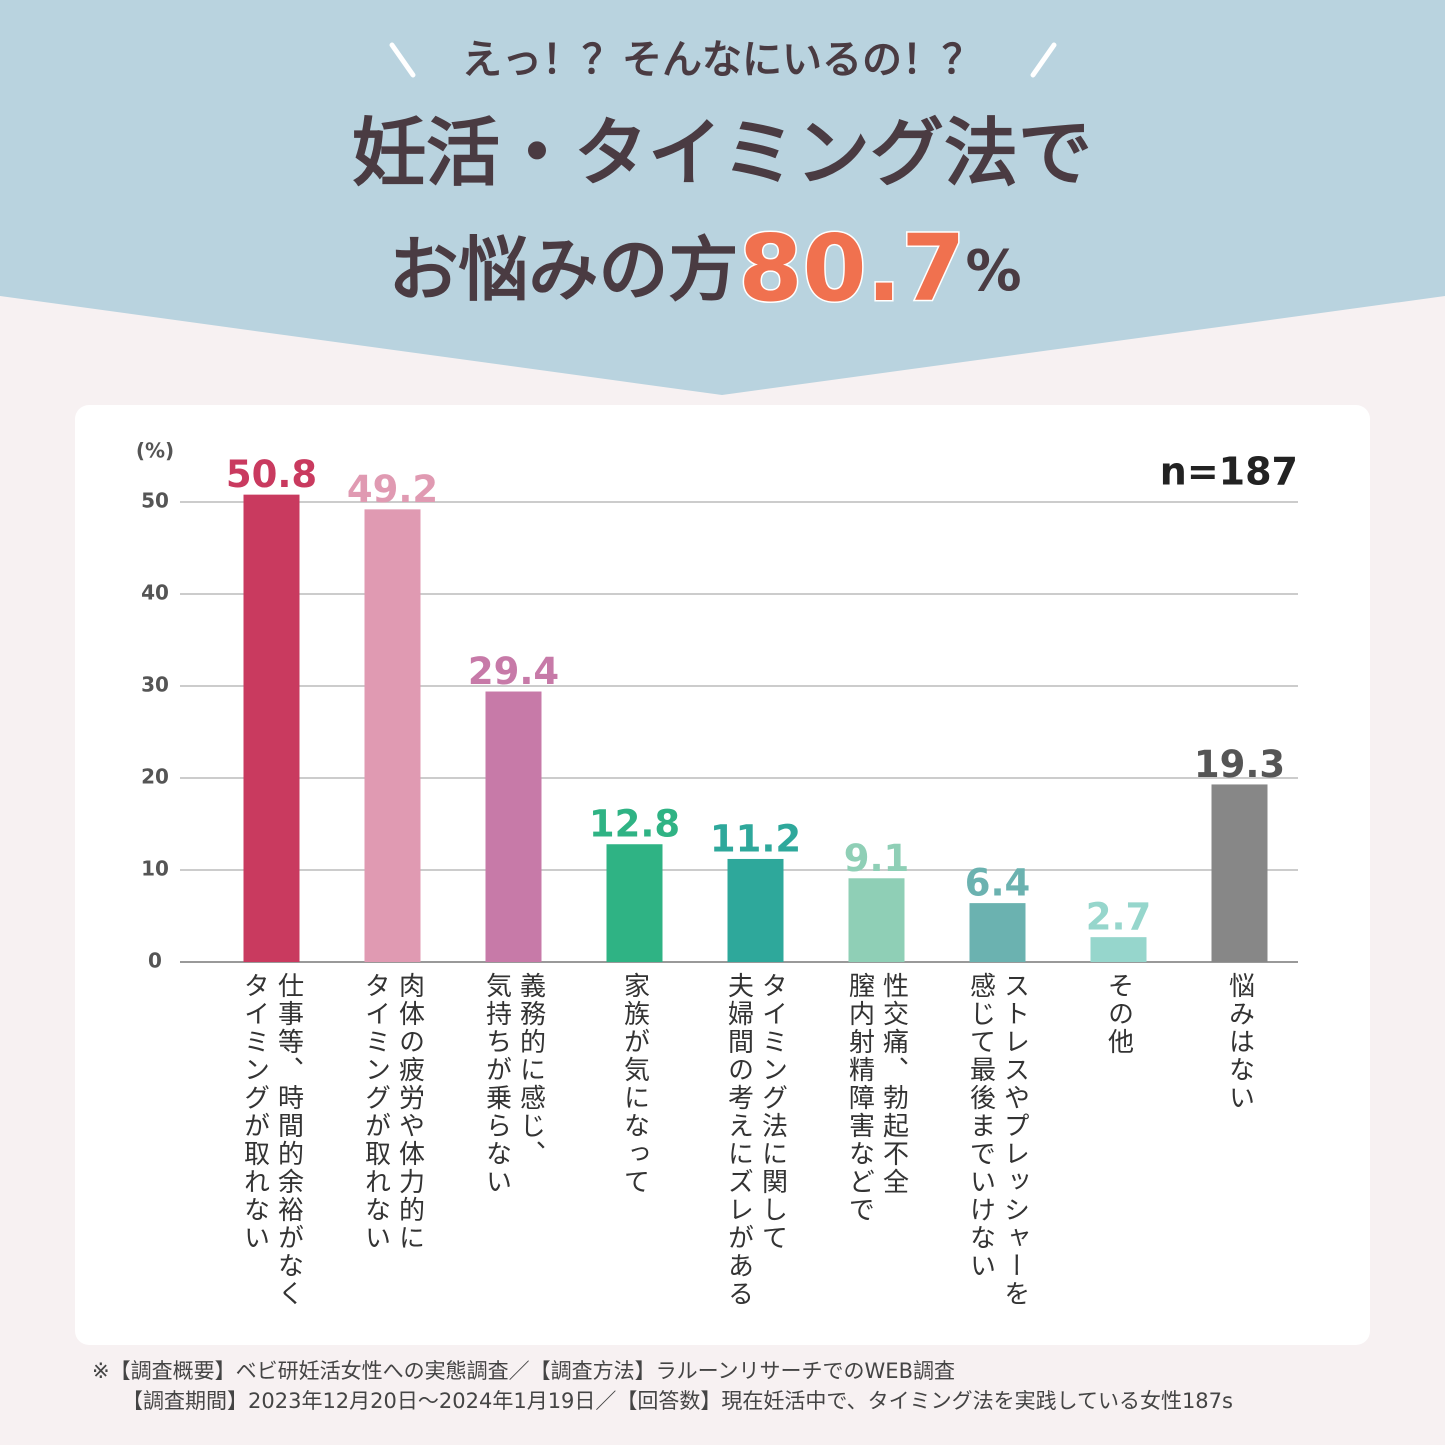  I want to click on highlight-unit: %, so click(993, 271).